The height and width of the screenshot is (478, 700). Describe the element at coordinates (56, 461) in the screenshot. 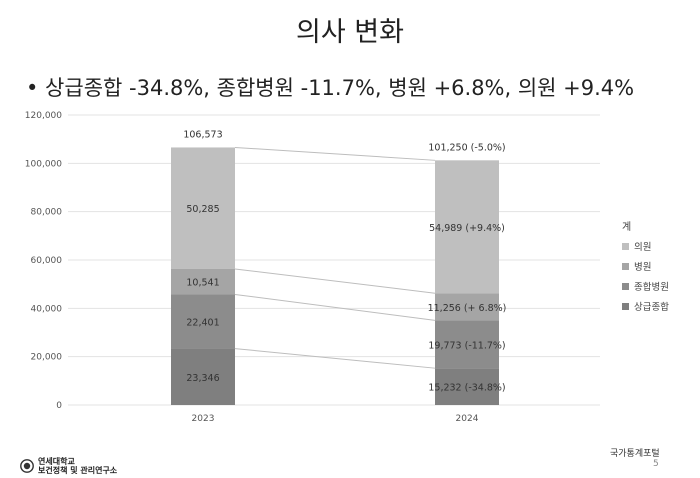

I see `logo-university: 연세대학교` at that location.